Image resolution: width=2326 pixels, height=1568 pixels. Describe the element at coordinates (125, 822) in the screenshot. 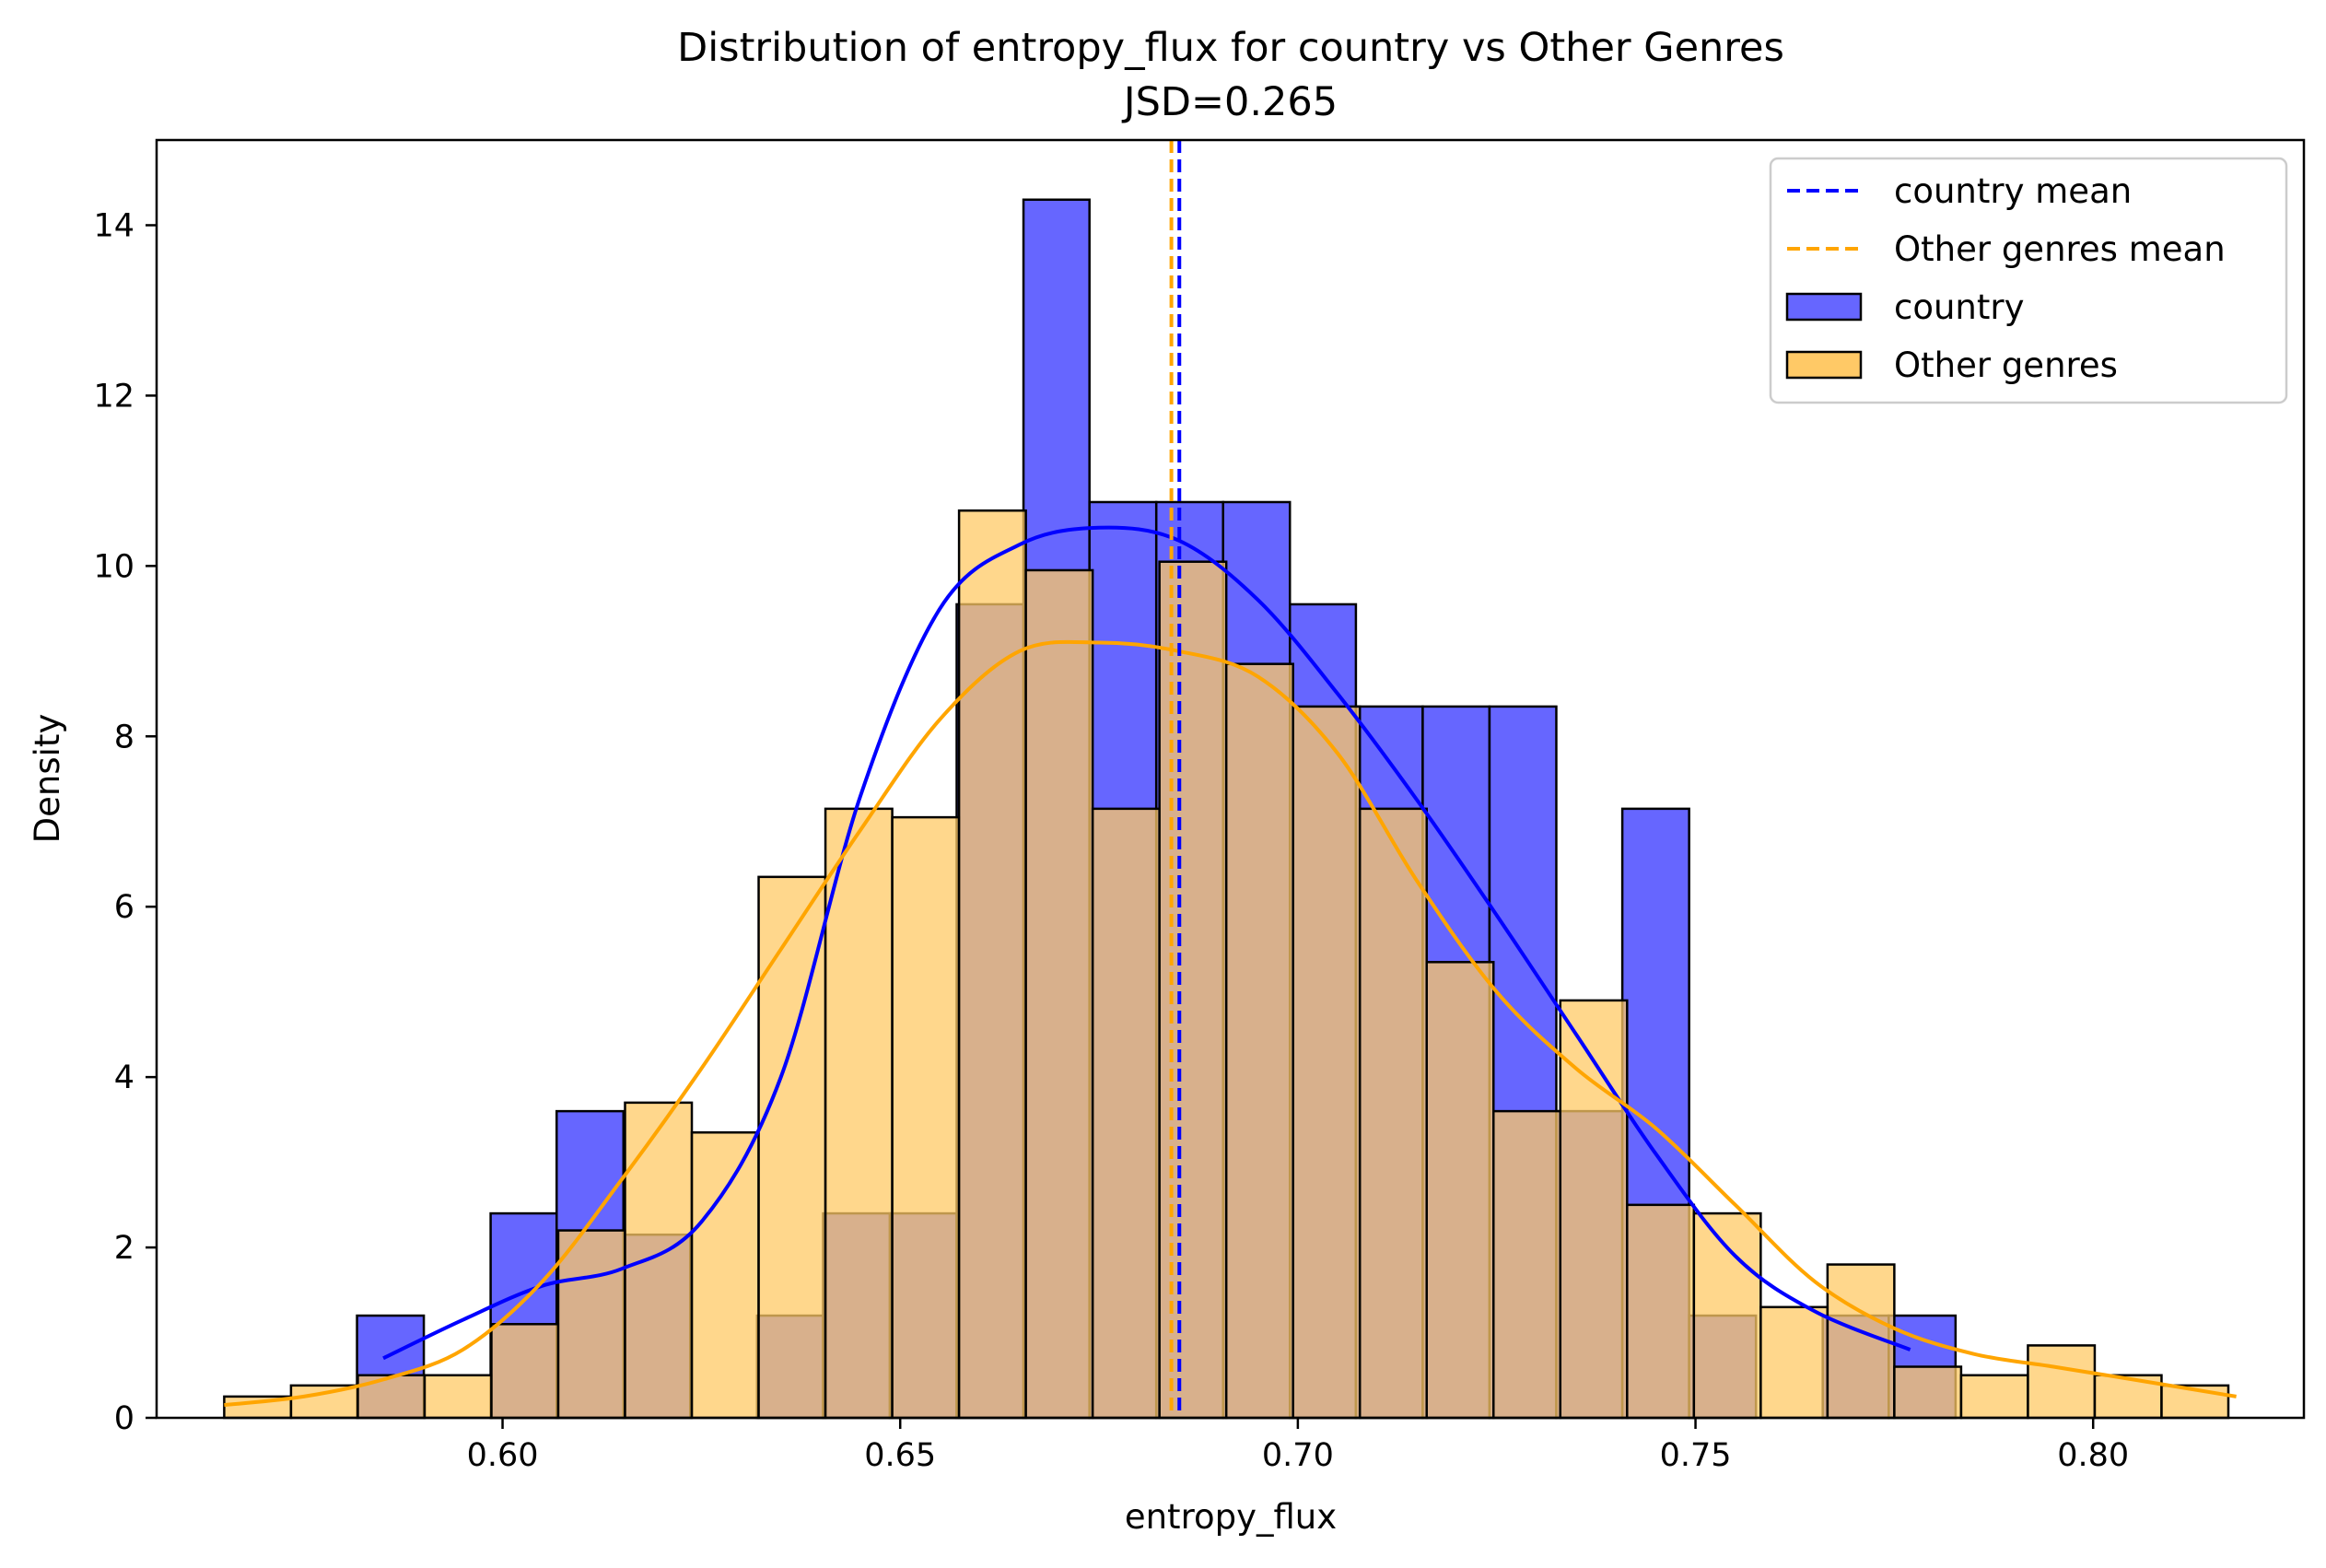

I see `y-axis: 0 2 4 6 8 10 12 14` at that location.